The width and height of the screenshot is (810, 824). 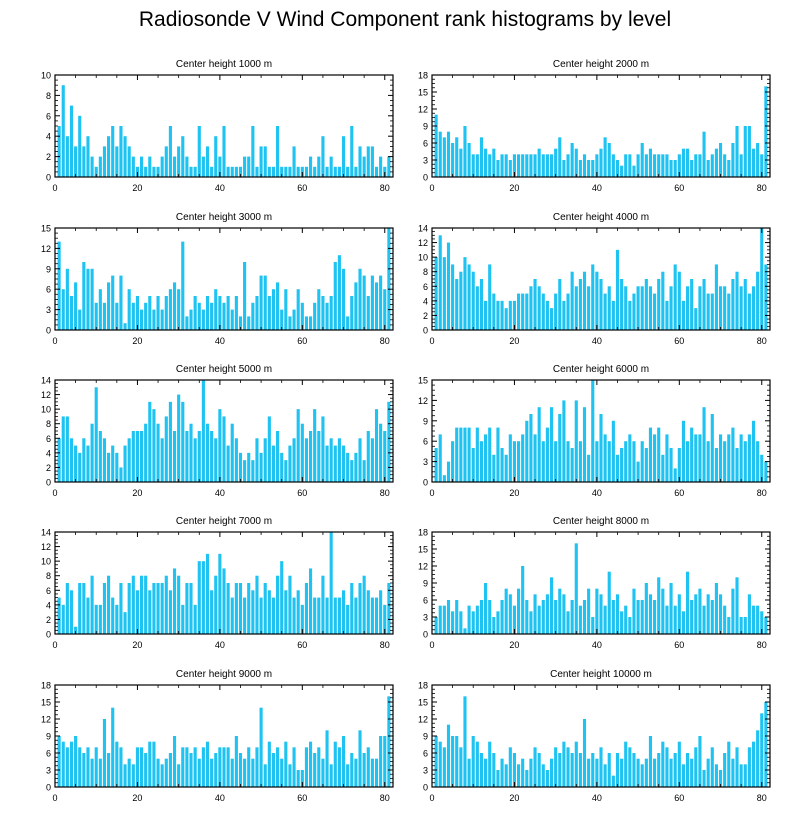 I want to click on panel-3: 0 3 6 9 12 15 0 20 40 60 80 Center height 3000 m, so click(x=217, y=279).